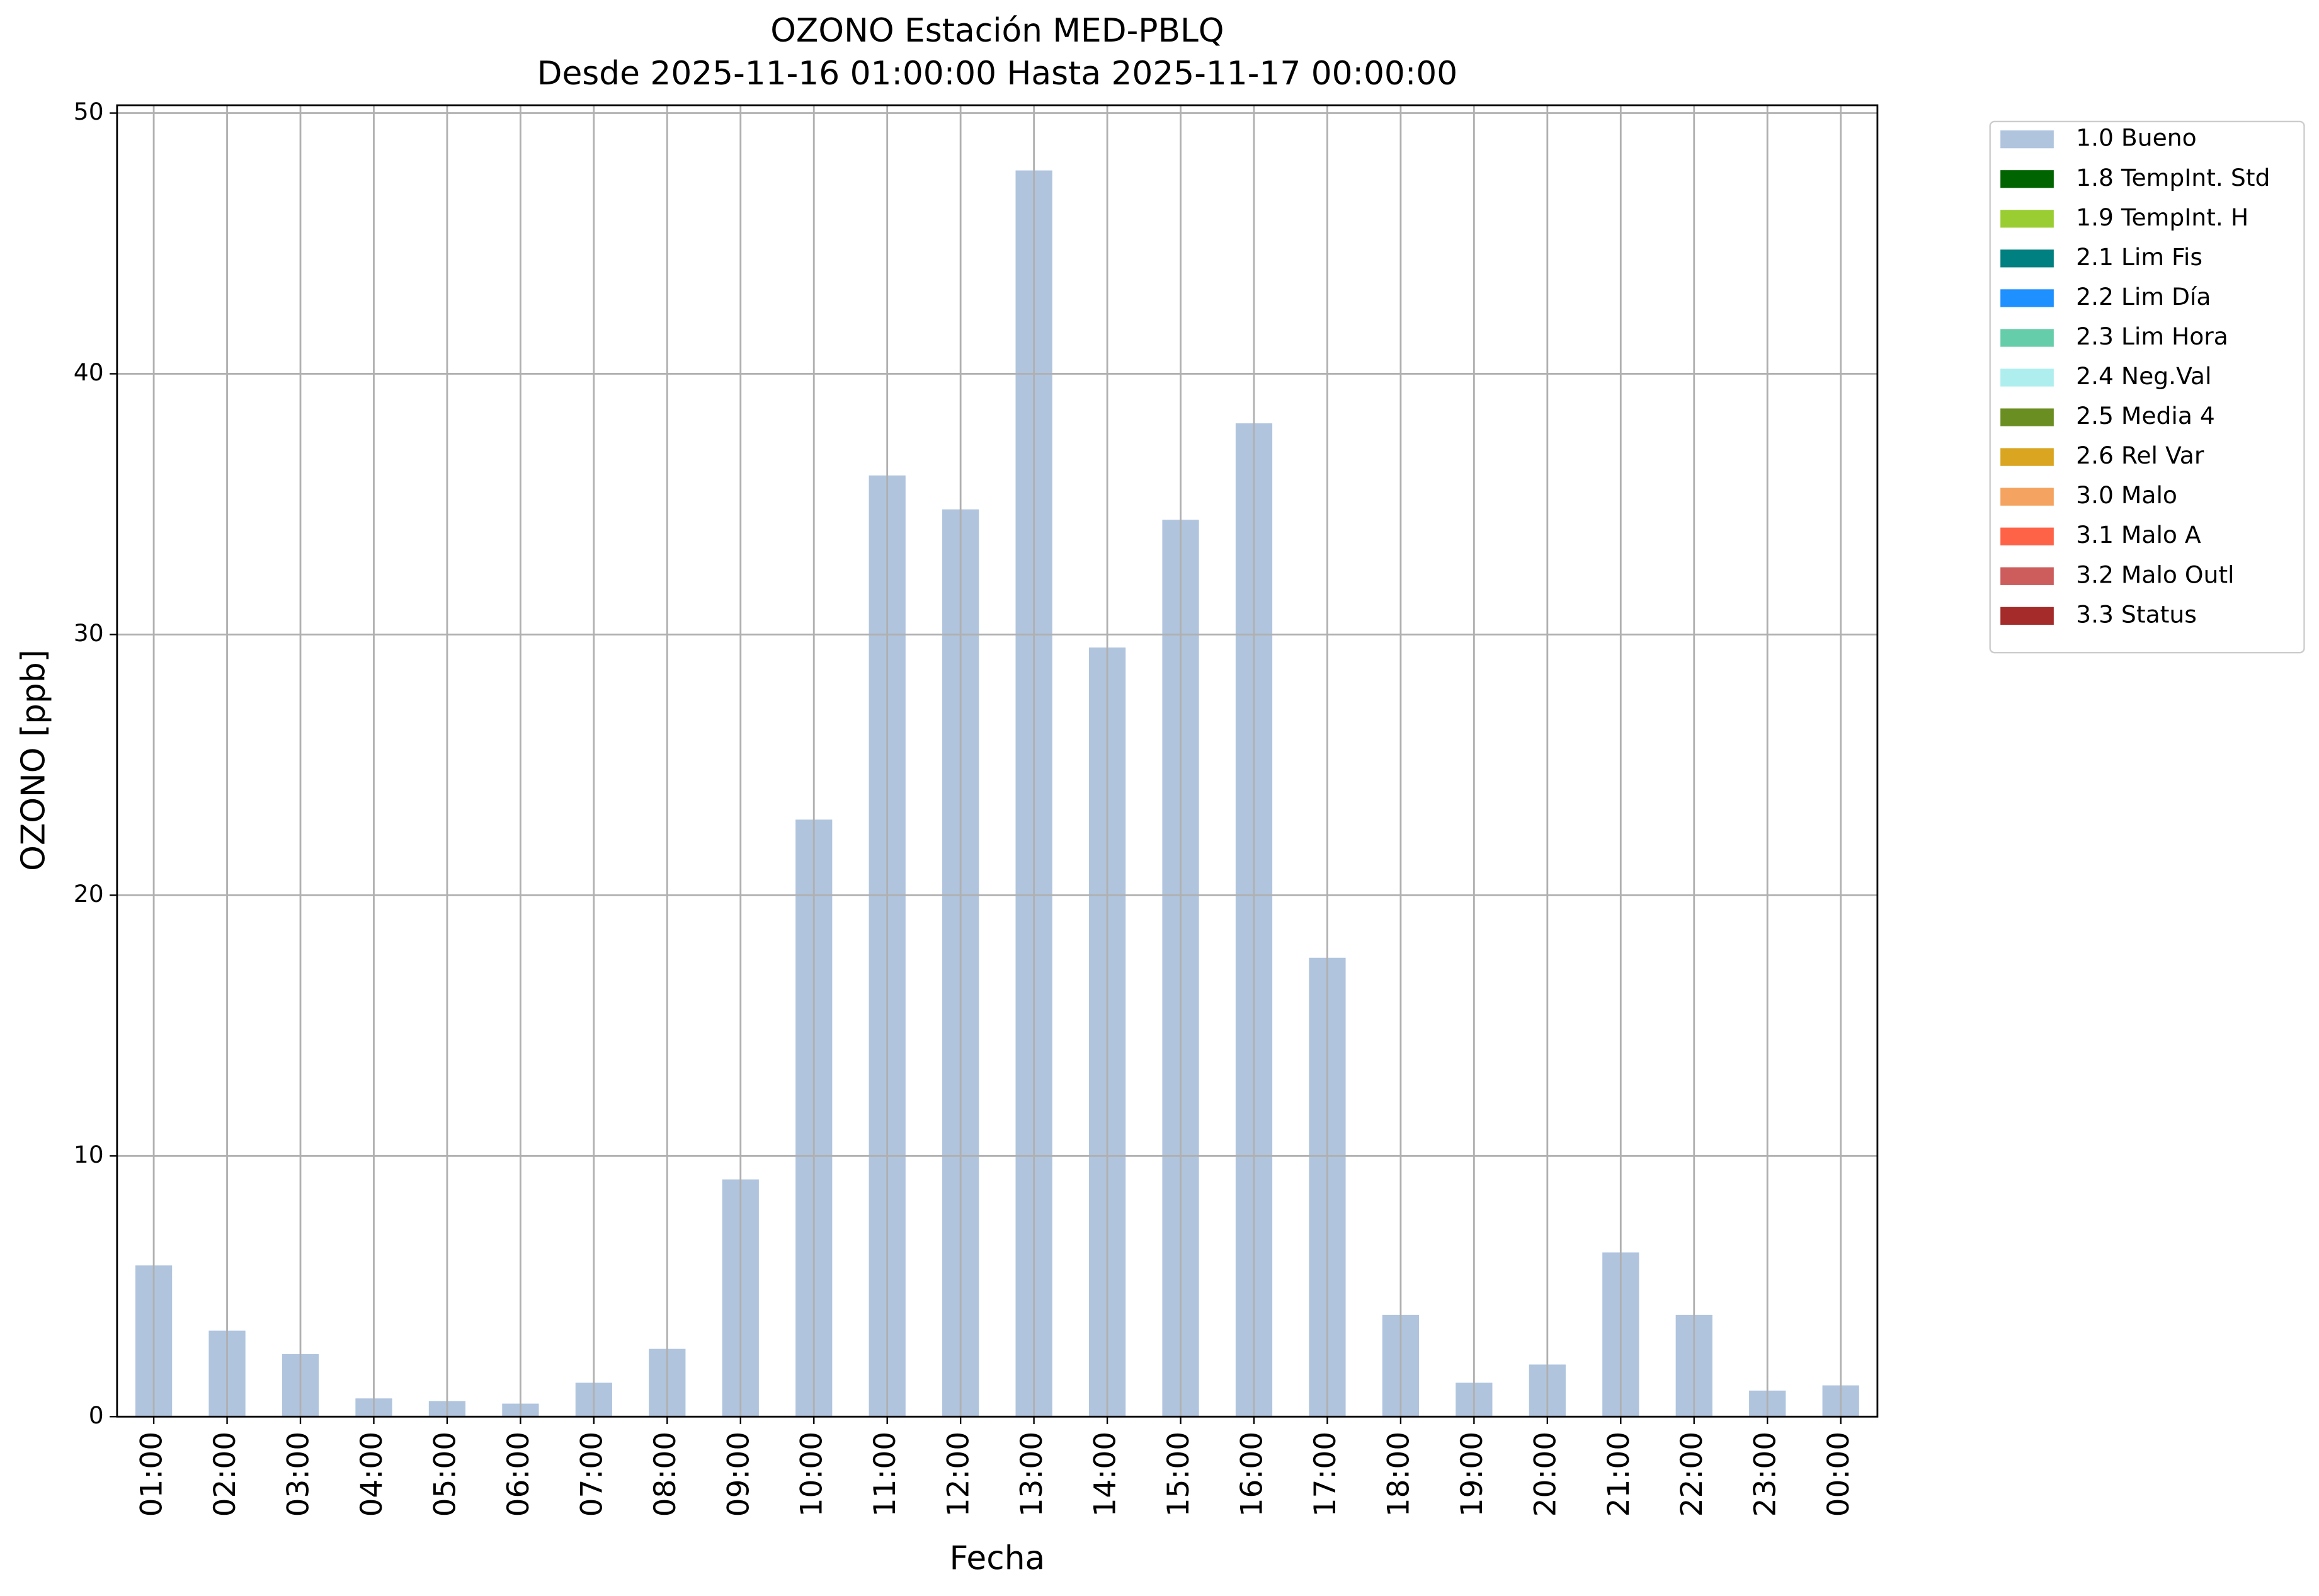 The width and height of the screenshot is (2319, 1596). I want to click on legend-label: 2.5 Media 4, so click(2145, 416).